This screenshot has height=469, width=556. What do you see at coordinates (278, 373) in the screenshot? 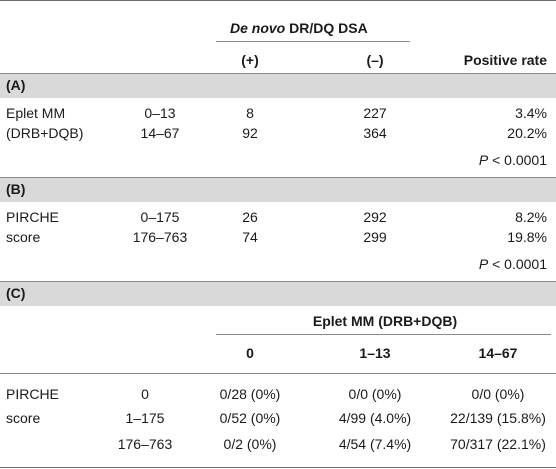
I see `c-header-rule` at bounding box center [278, 373].